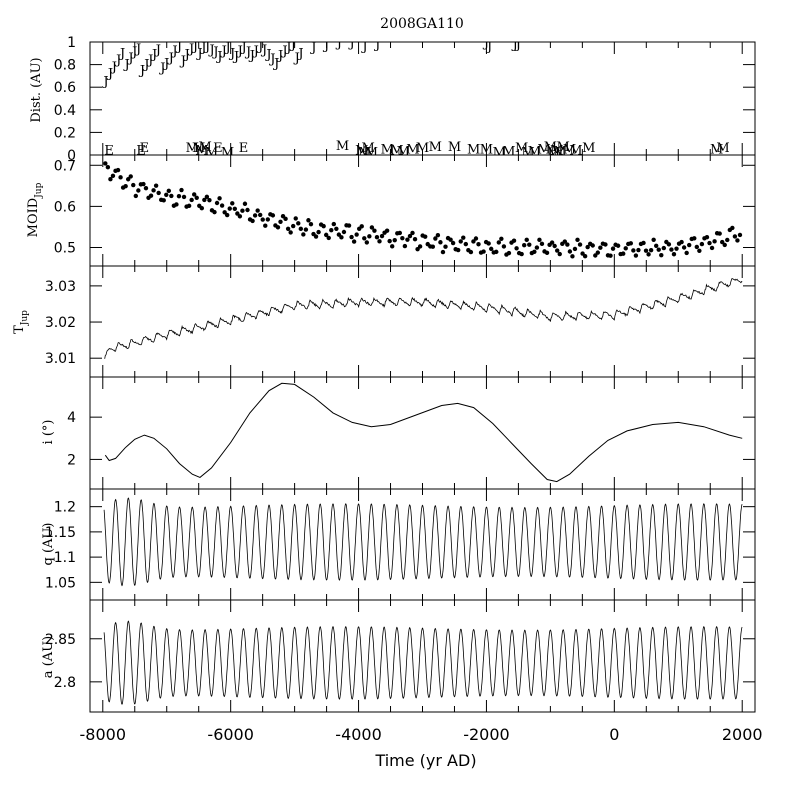 This screenshot has height=797, width=797. I want to click on y-tick-label-dist: 0.8, so click(65, 66).